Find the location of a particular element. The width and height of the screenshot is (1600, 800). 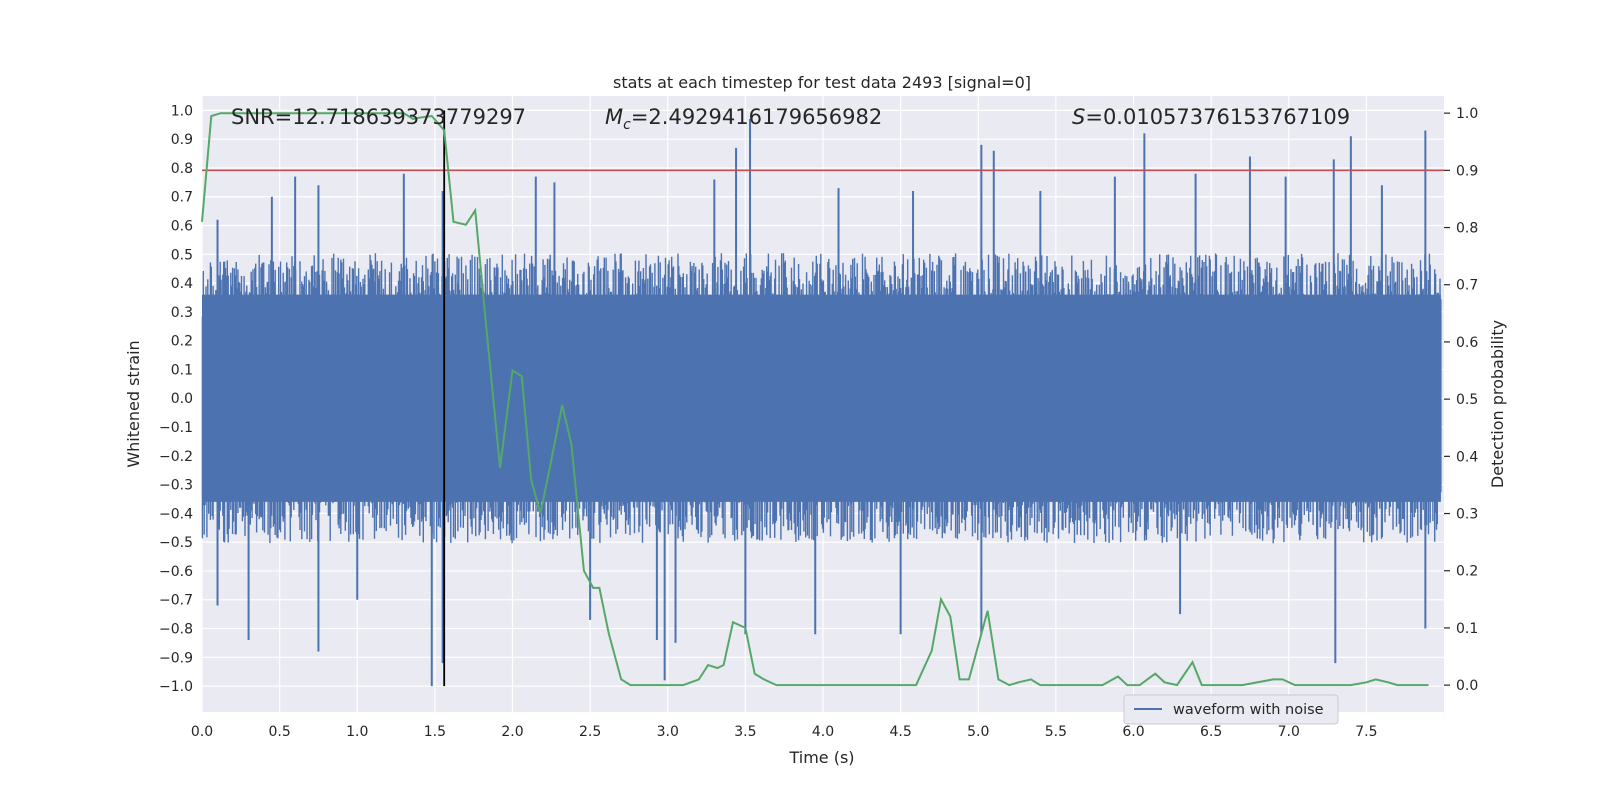

x-tick-label: 6.5 is located at coordinates (1211, 732).